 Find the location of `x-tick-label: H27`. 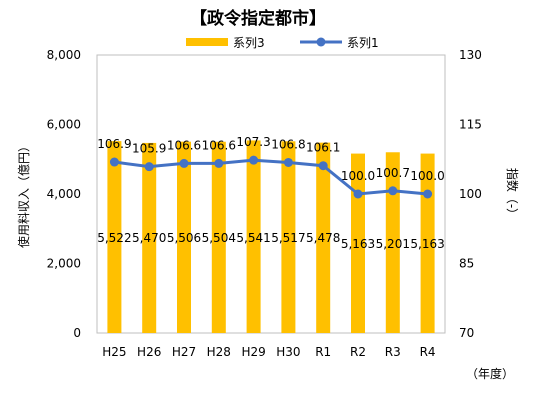

x-tick-label: H27 is located at coordinates (184, 352).